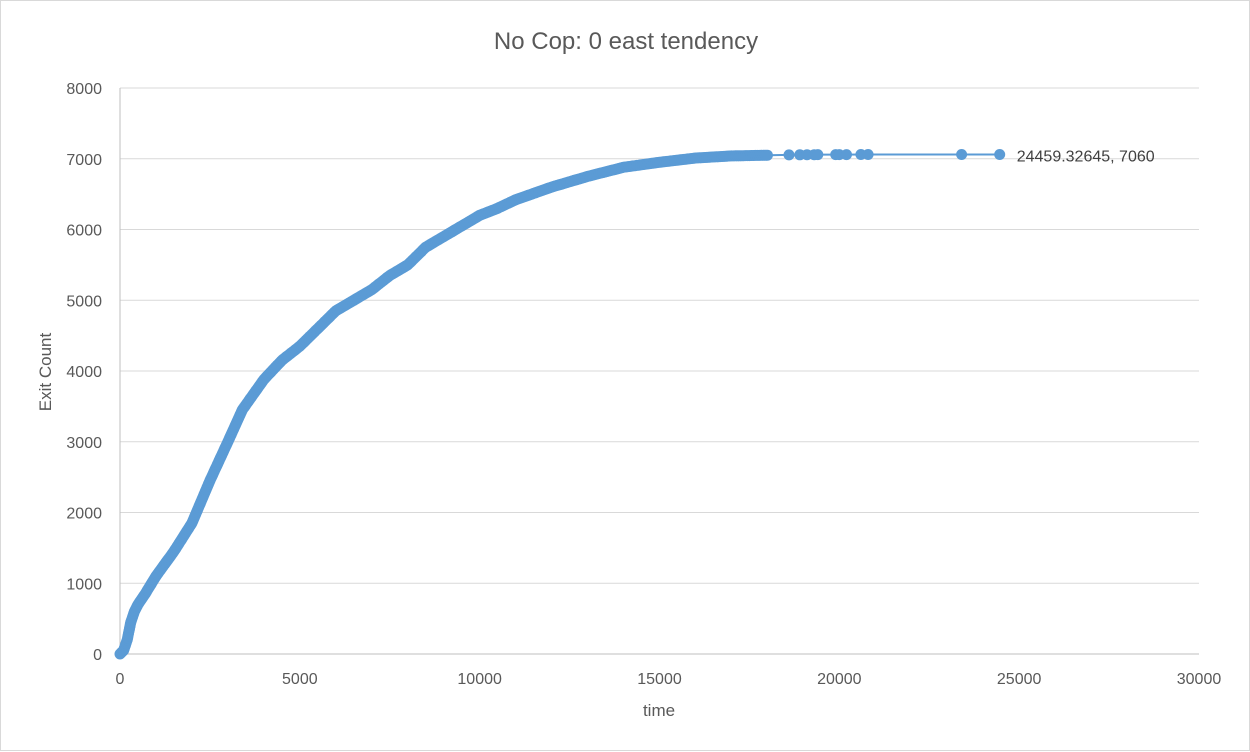 The height and width of the screenshot is (752, 1250). Describe the element at coordinates (84, 443) in the screenshot. I see `y-tick-label: 3000` at that location.